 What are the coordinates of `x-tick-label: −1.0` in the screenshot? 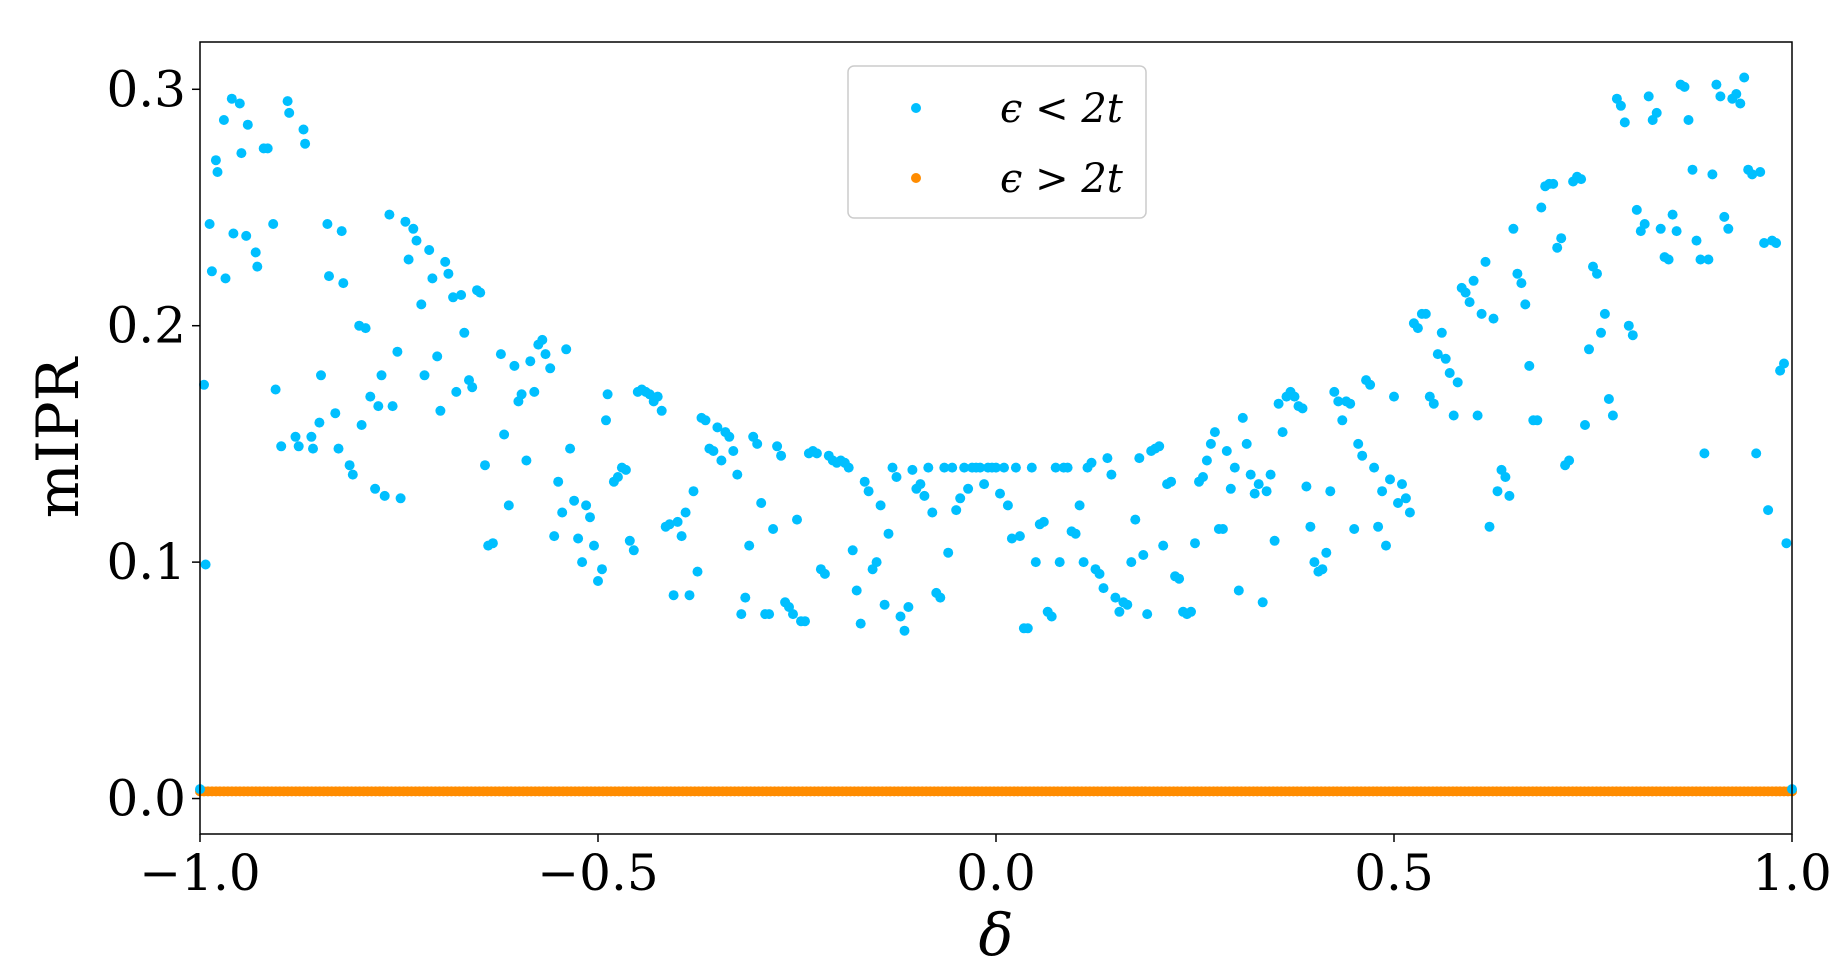 It's located at (199, 873).